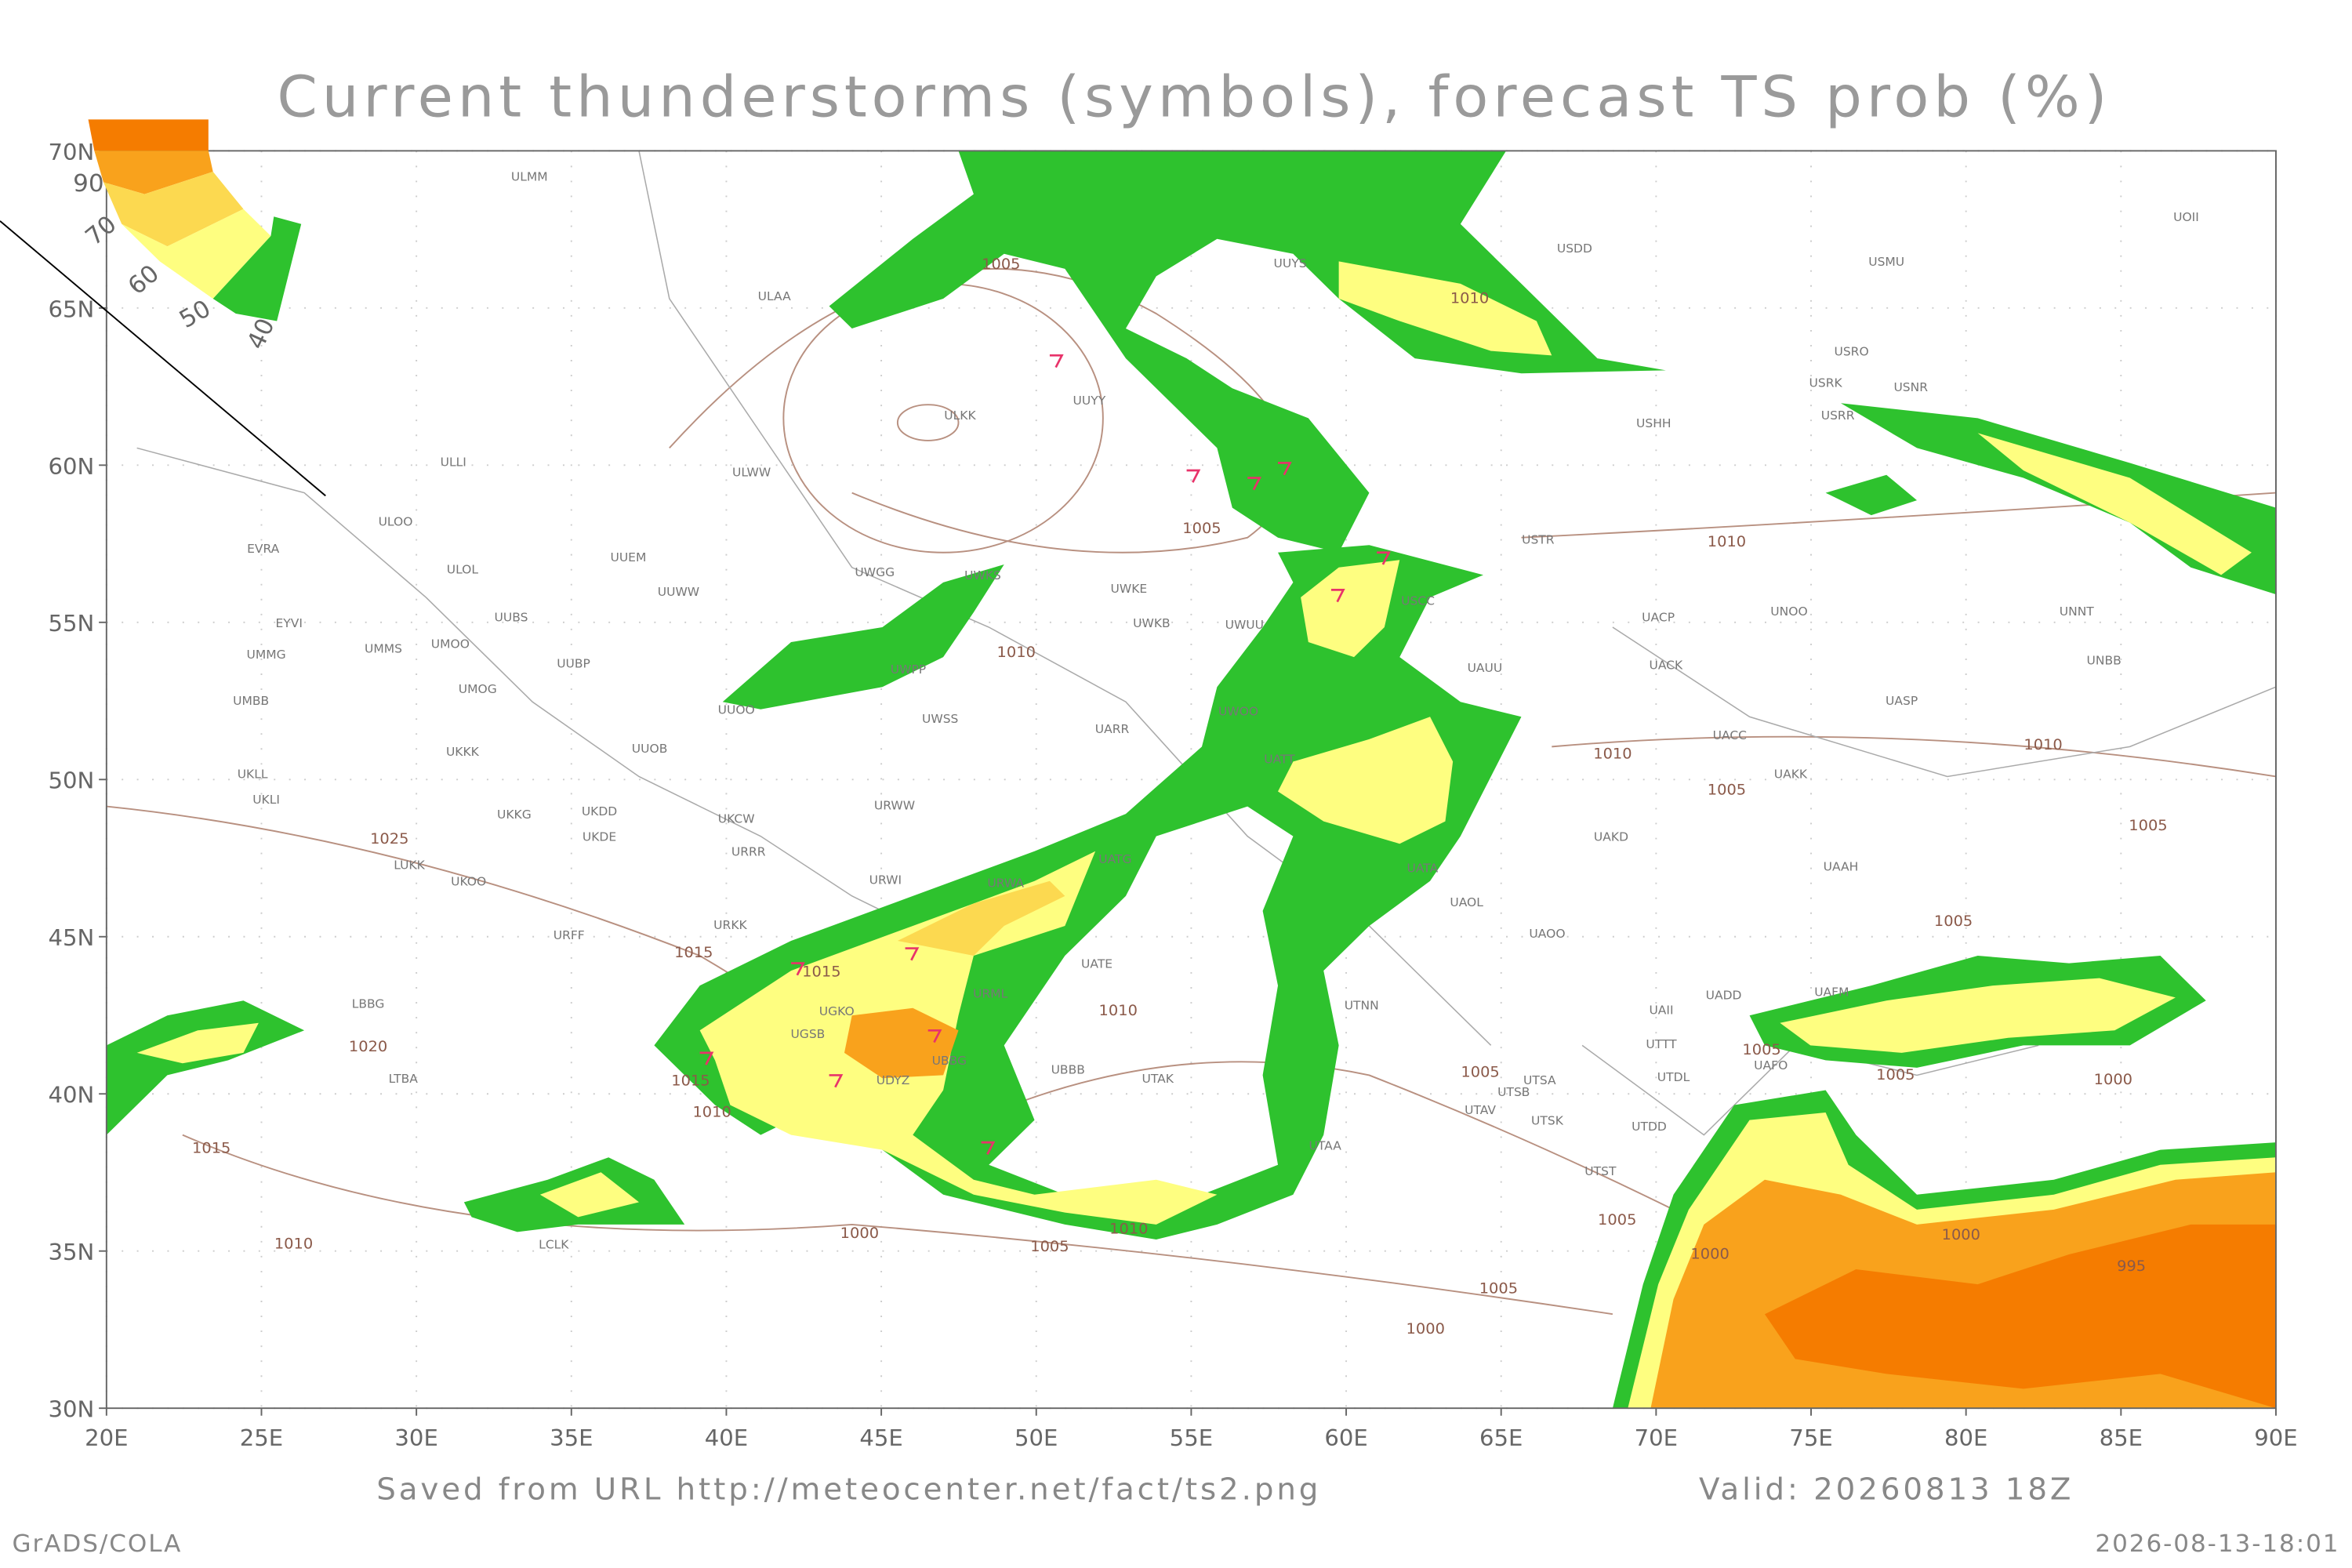  What do you see at coordinates (1539, 1080) in the screenshot?
I see `station-label: UTSA` at bounding box center [1539, 1080].